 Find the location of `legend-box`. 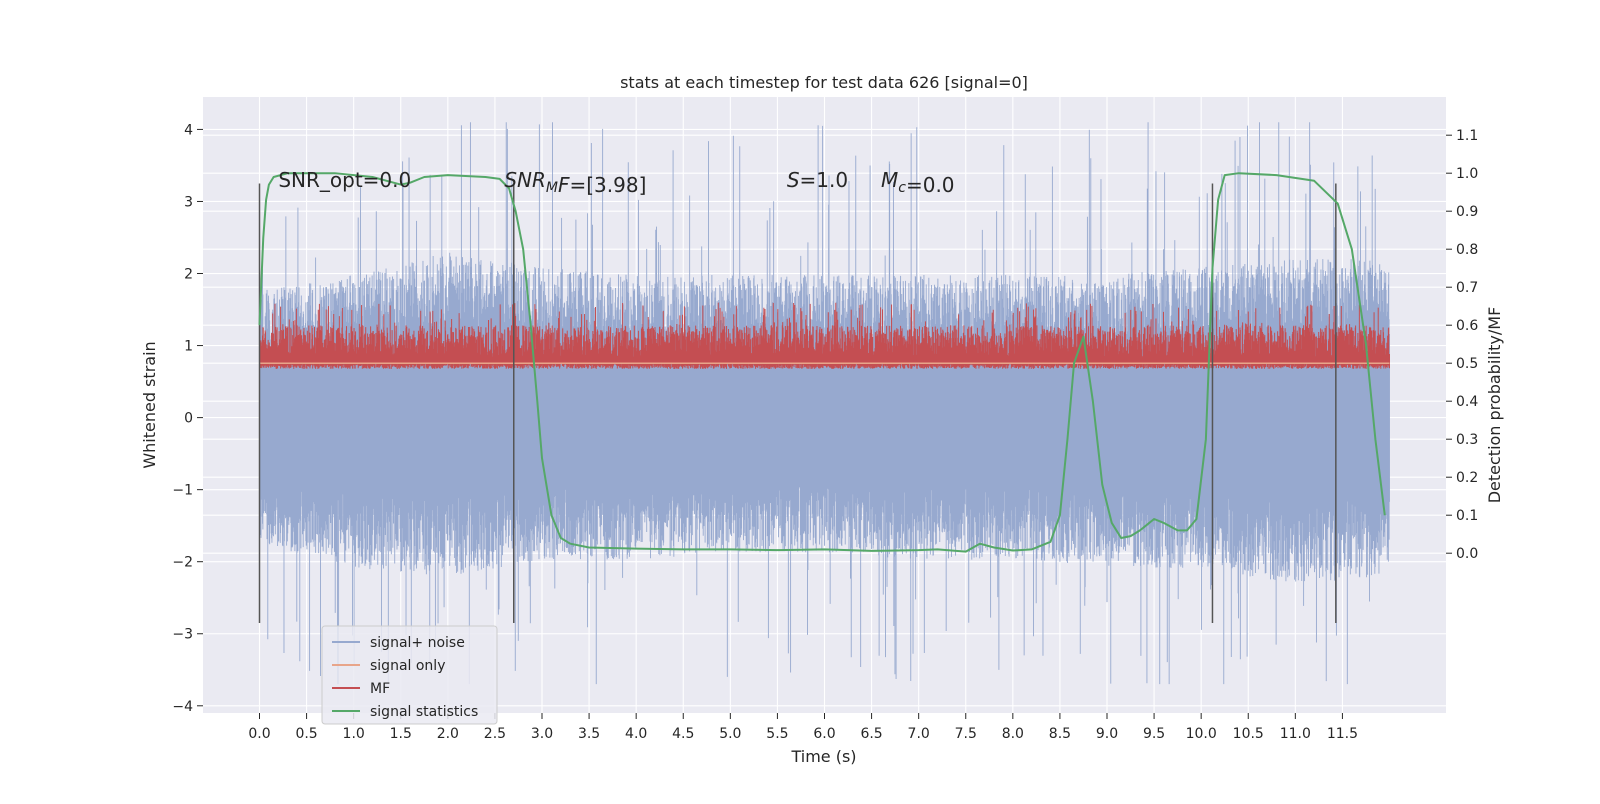

legend-box is located at coordinates (409, 675).